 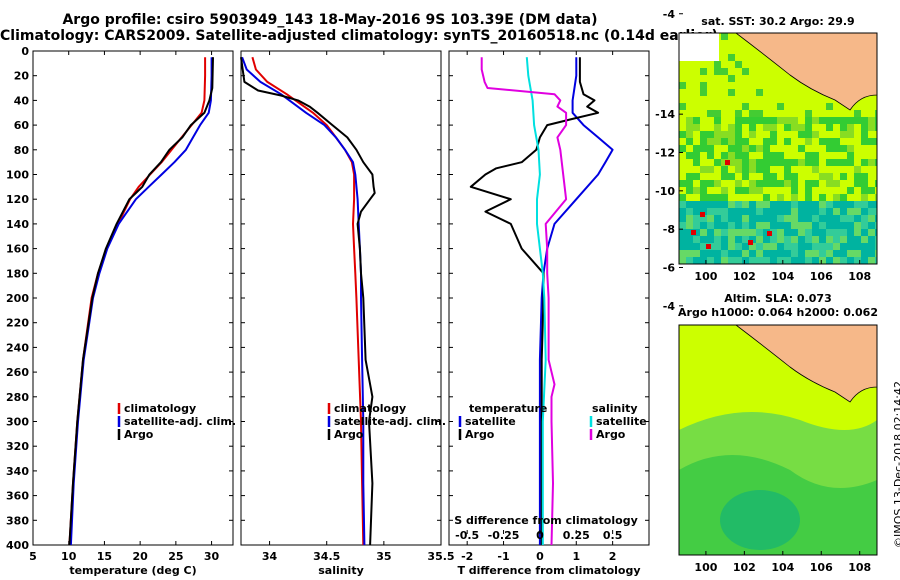 I want to click on sst-hot-cell, so click(x=693, y=232).